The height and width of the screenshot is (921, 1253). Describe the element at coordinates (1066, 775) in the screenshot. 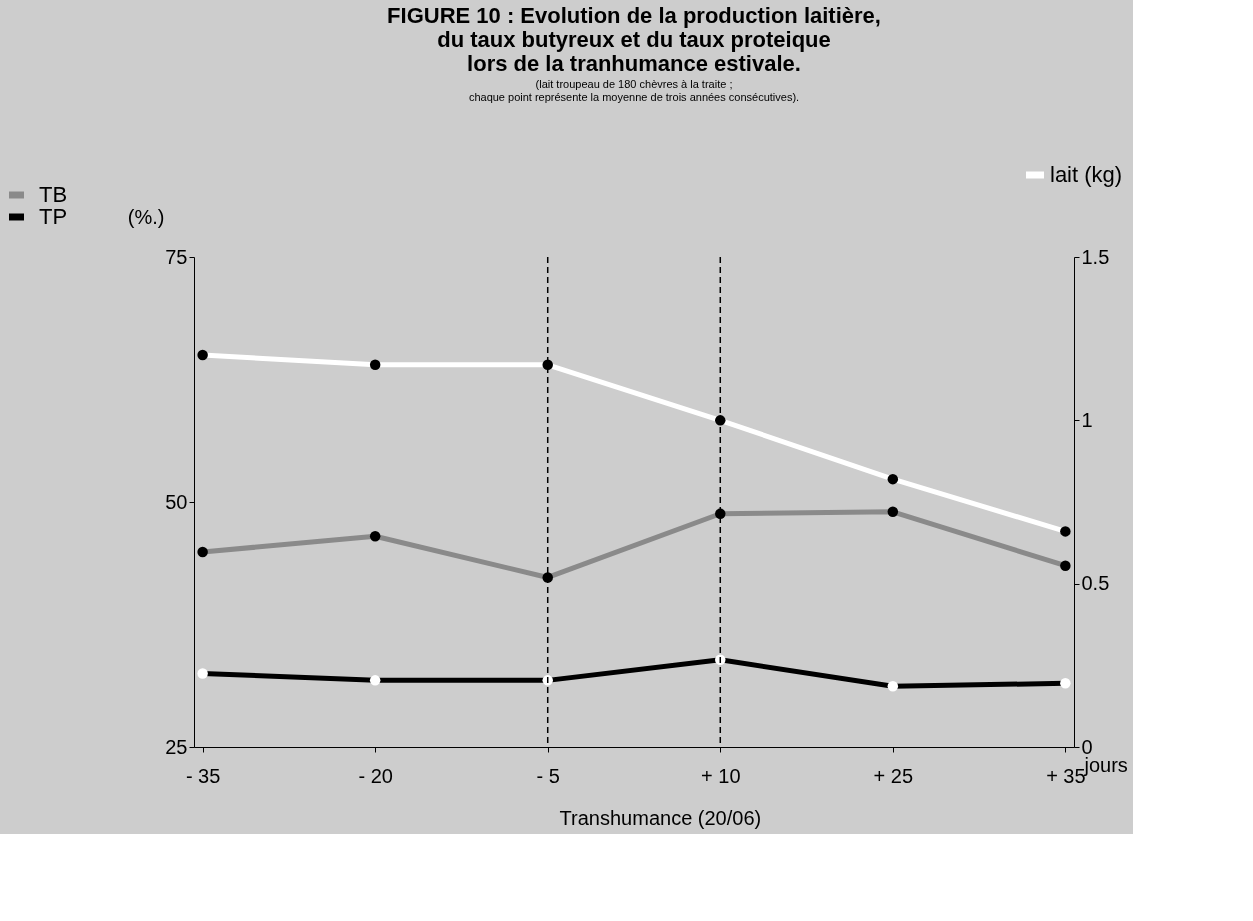

I see `x-tick-label: + 35` at that location.